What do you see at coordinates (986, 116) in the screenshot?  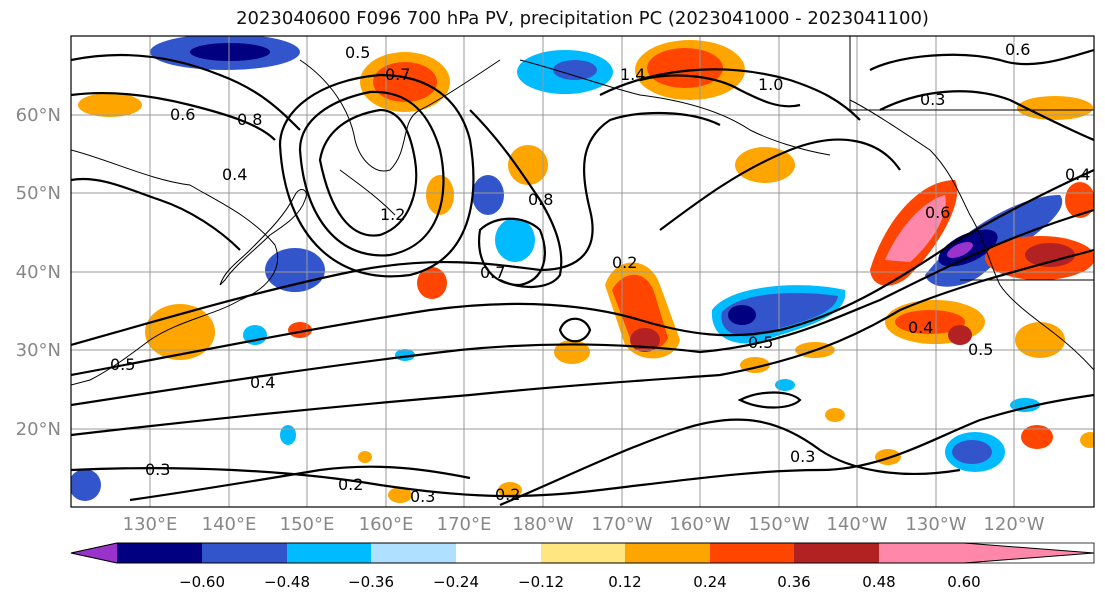 I see `pv-contour-0.3d` at bounding box center [986, 116].